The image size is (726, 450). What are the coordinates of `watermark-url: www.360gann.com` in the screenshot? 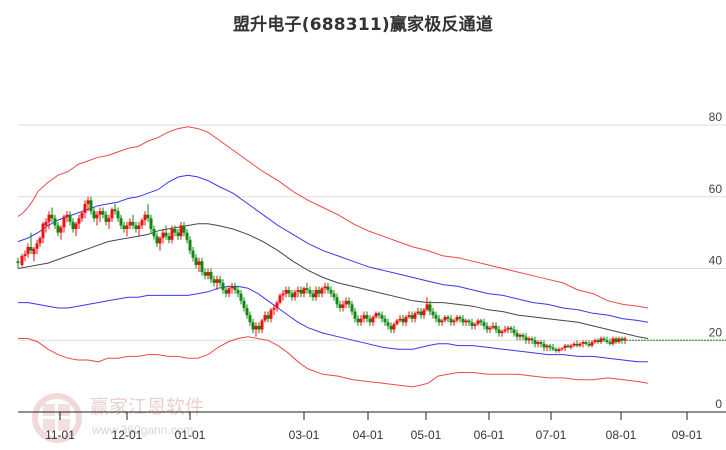 It's located at (142, 430).